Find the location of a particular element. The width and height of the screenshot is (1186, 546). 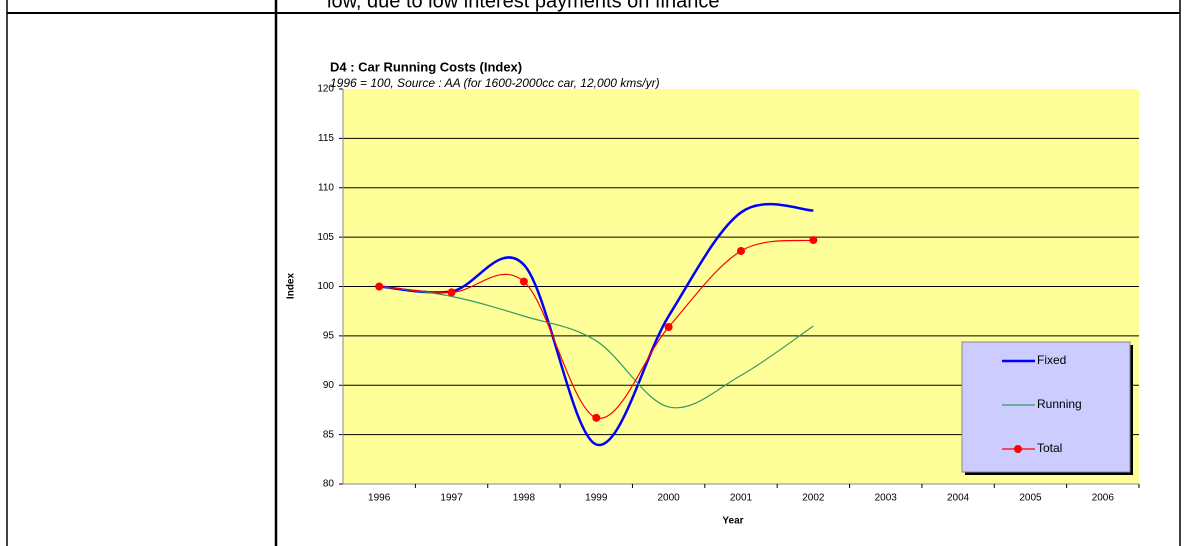

x-tick-label: 2001 is located at coordinates (741, 498).